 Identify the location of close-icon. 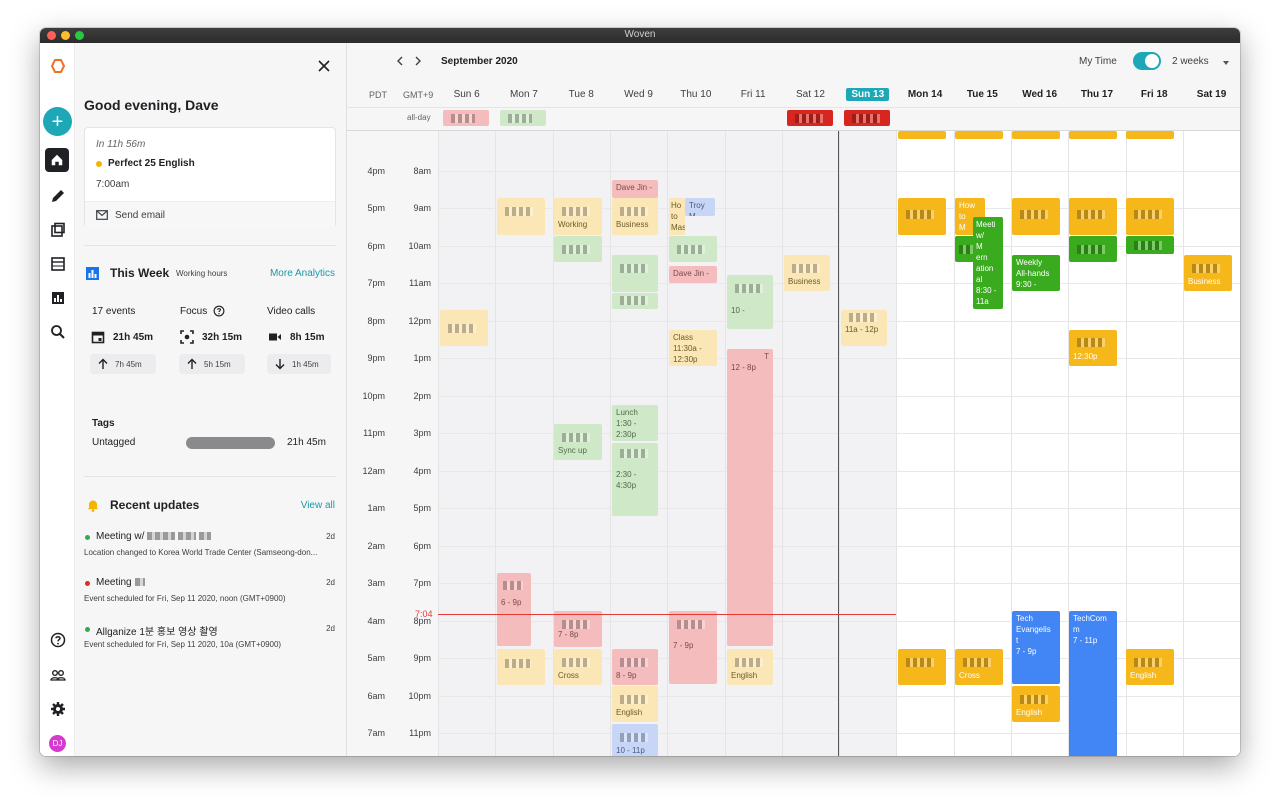
(324, 66).